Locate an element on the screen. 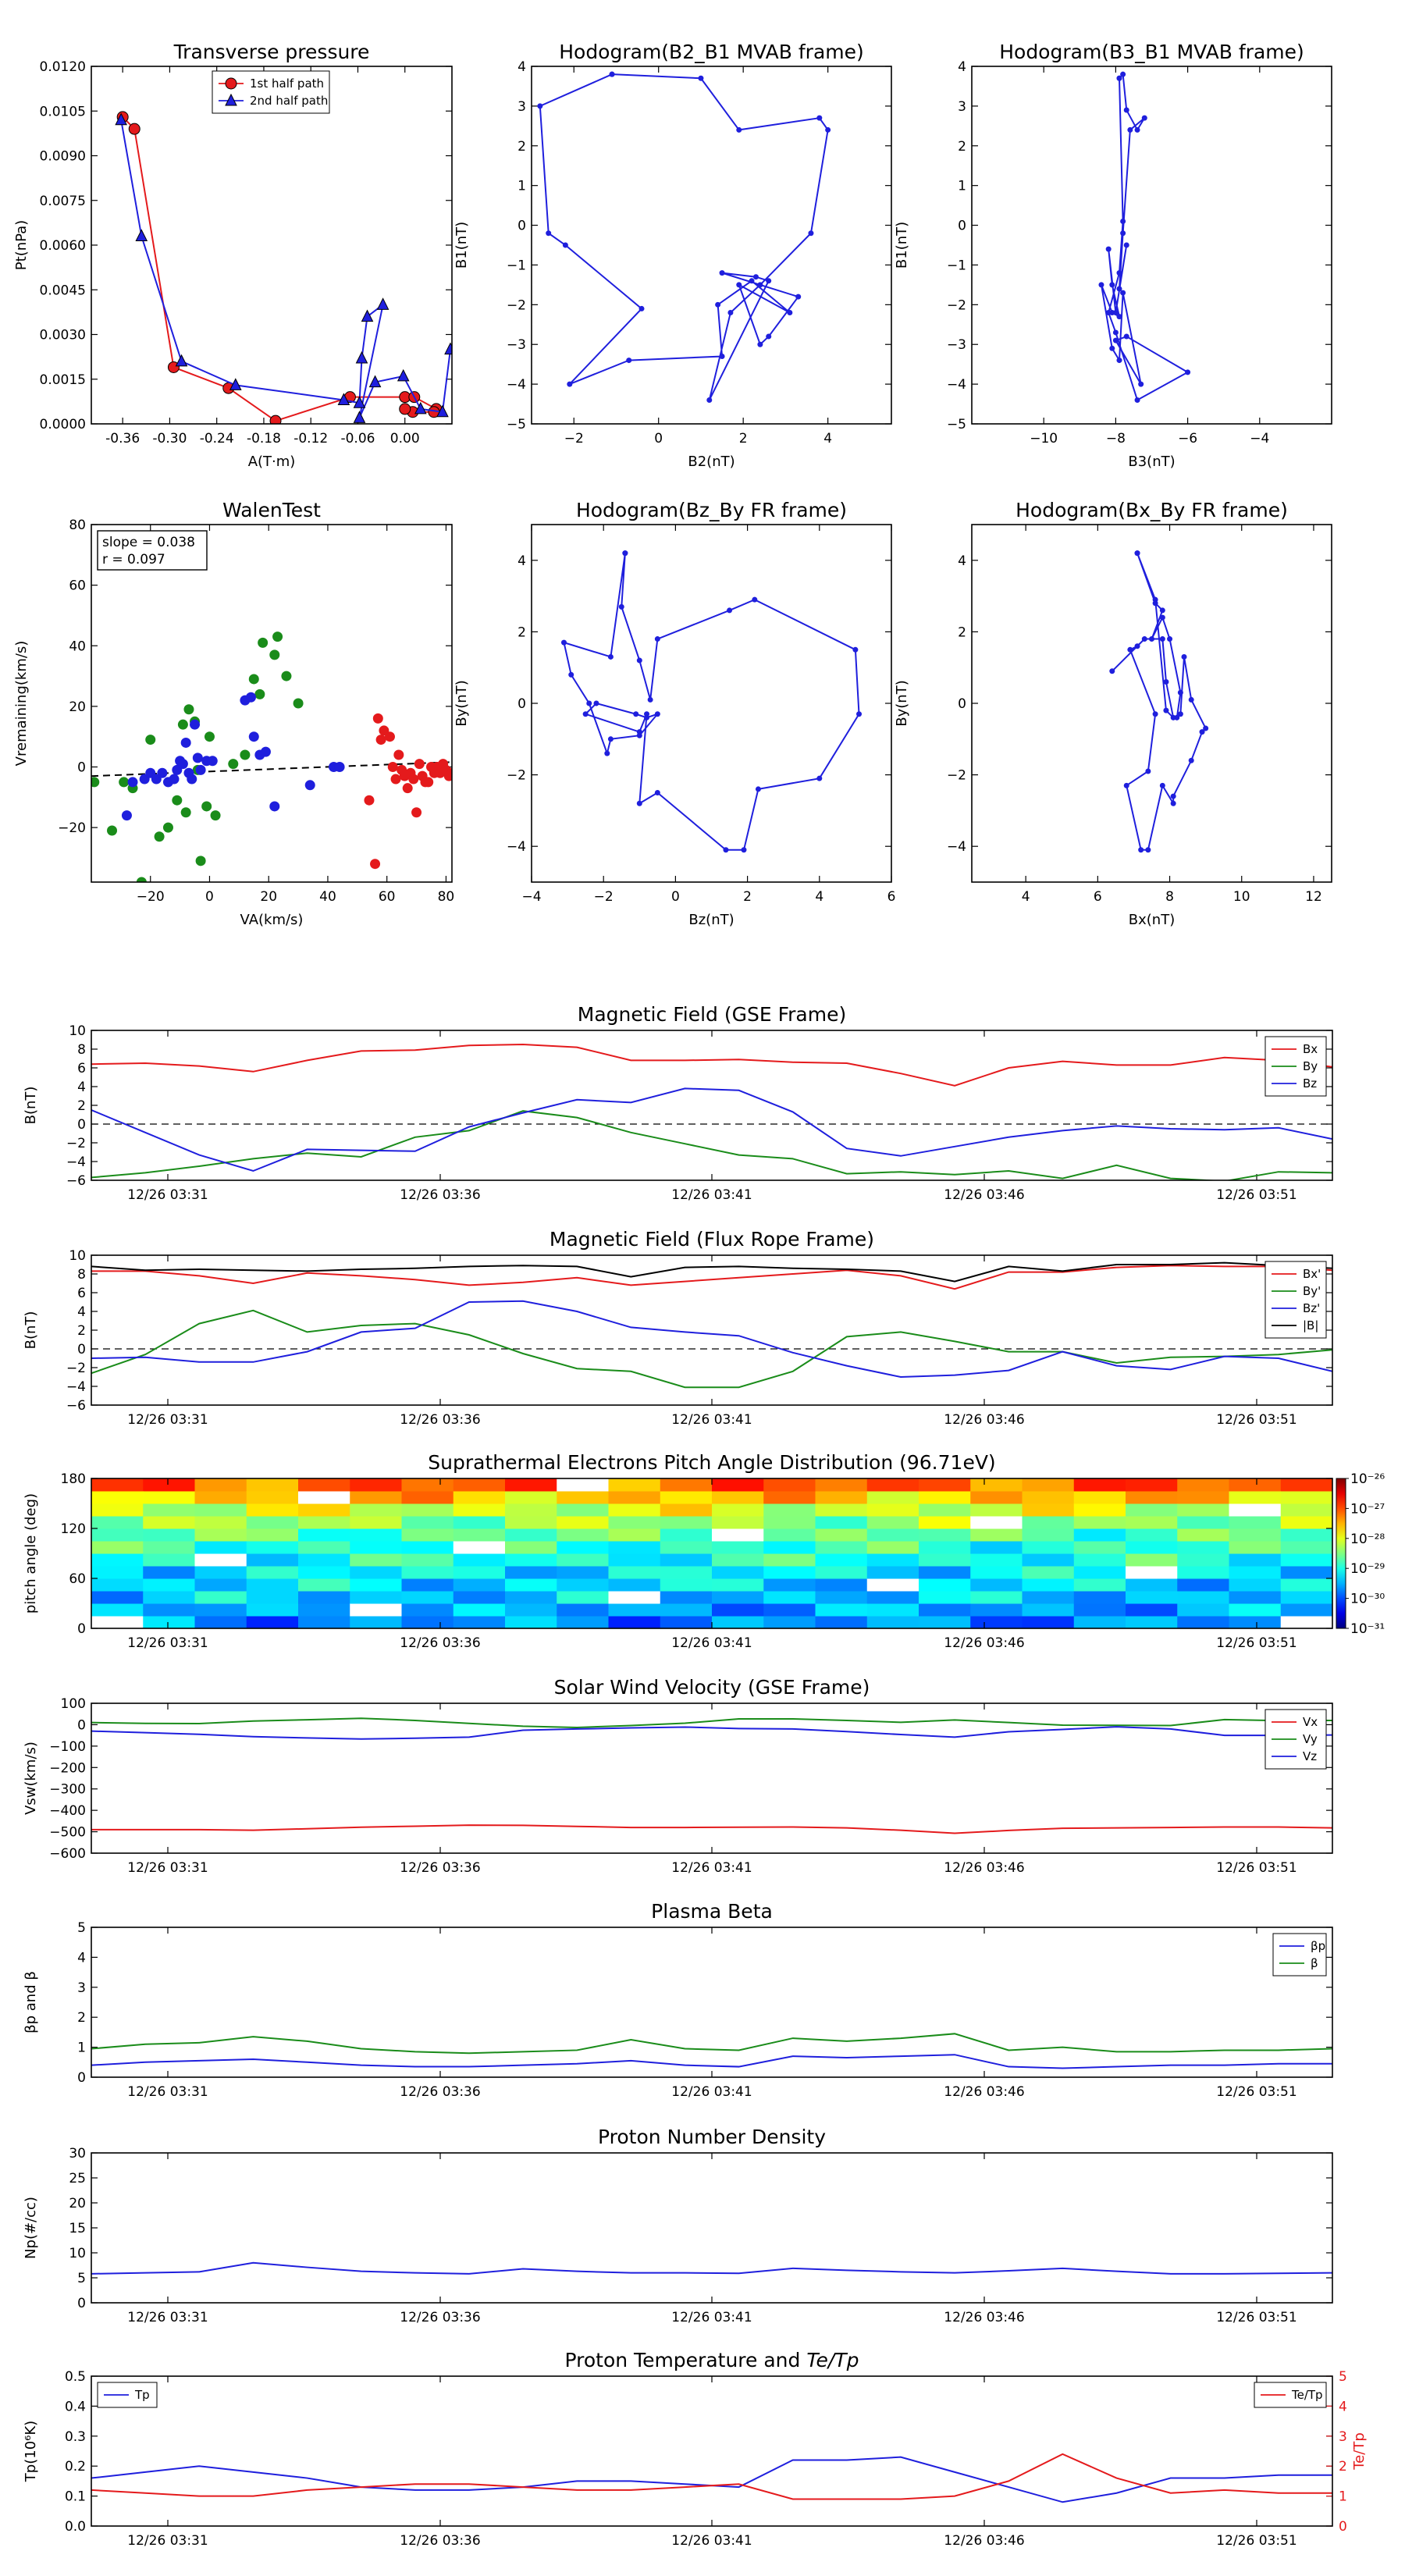  y-tick-label: −600 is located at coordinates (68, 1854).